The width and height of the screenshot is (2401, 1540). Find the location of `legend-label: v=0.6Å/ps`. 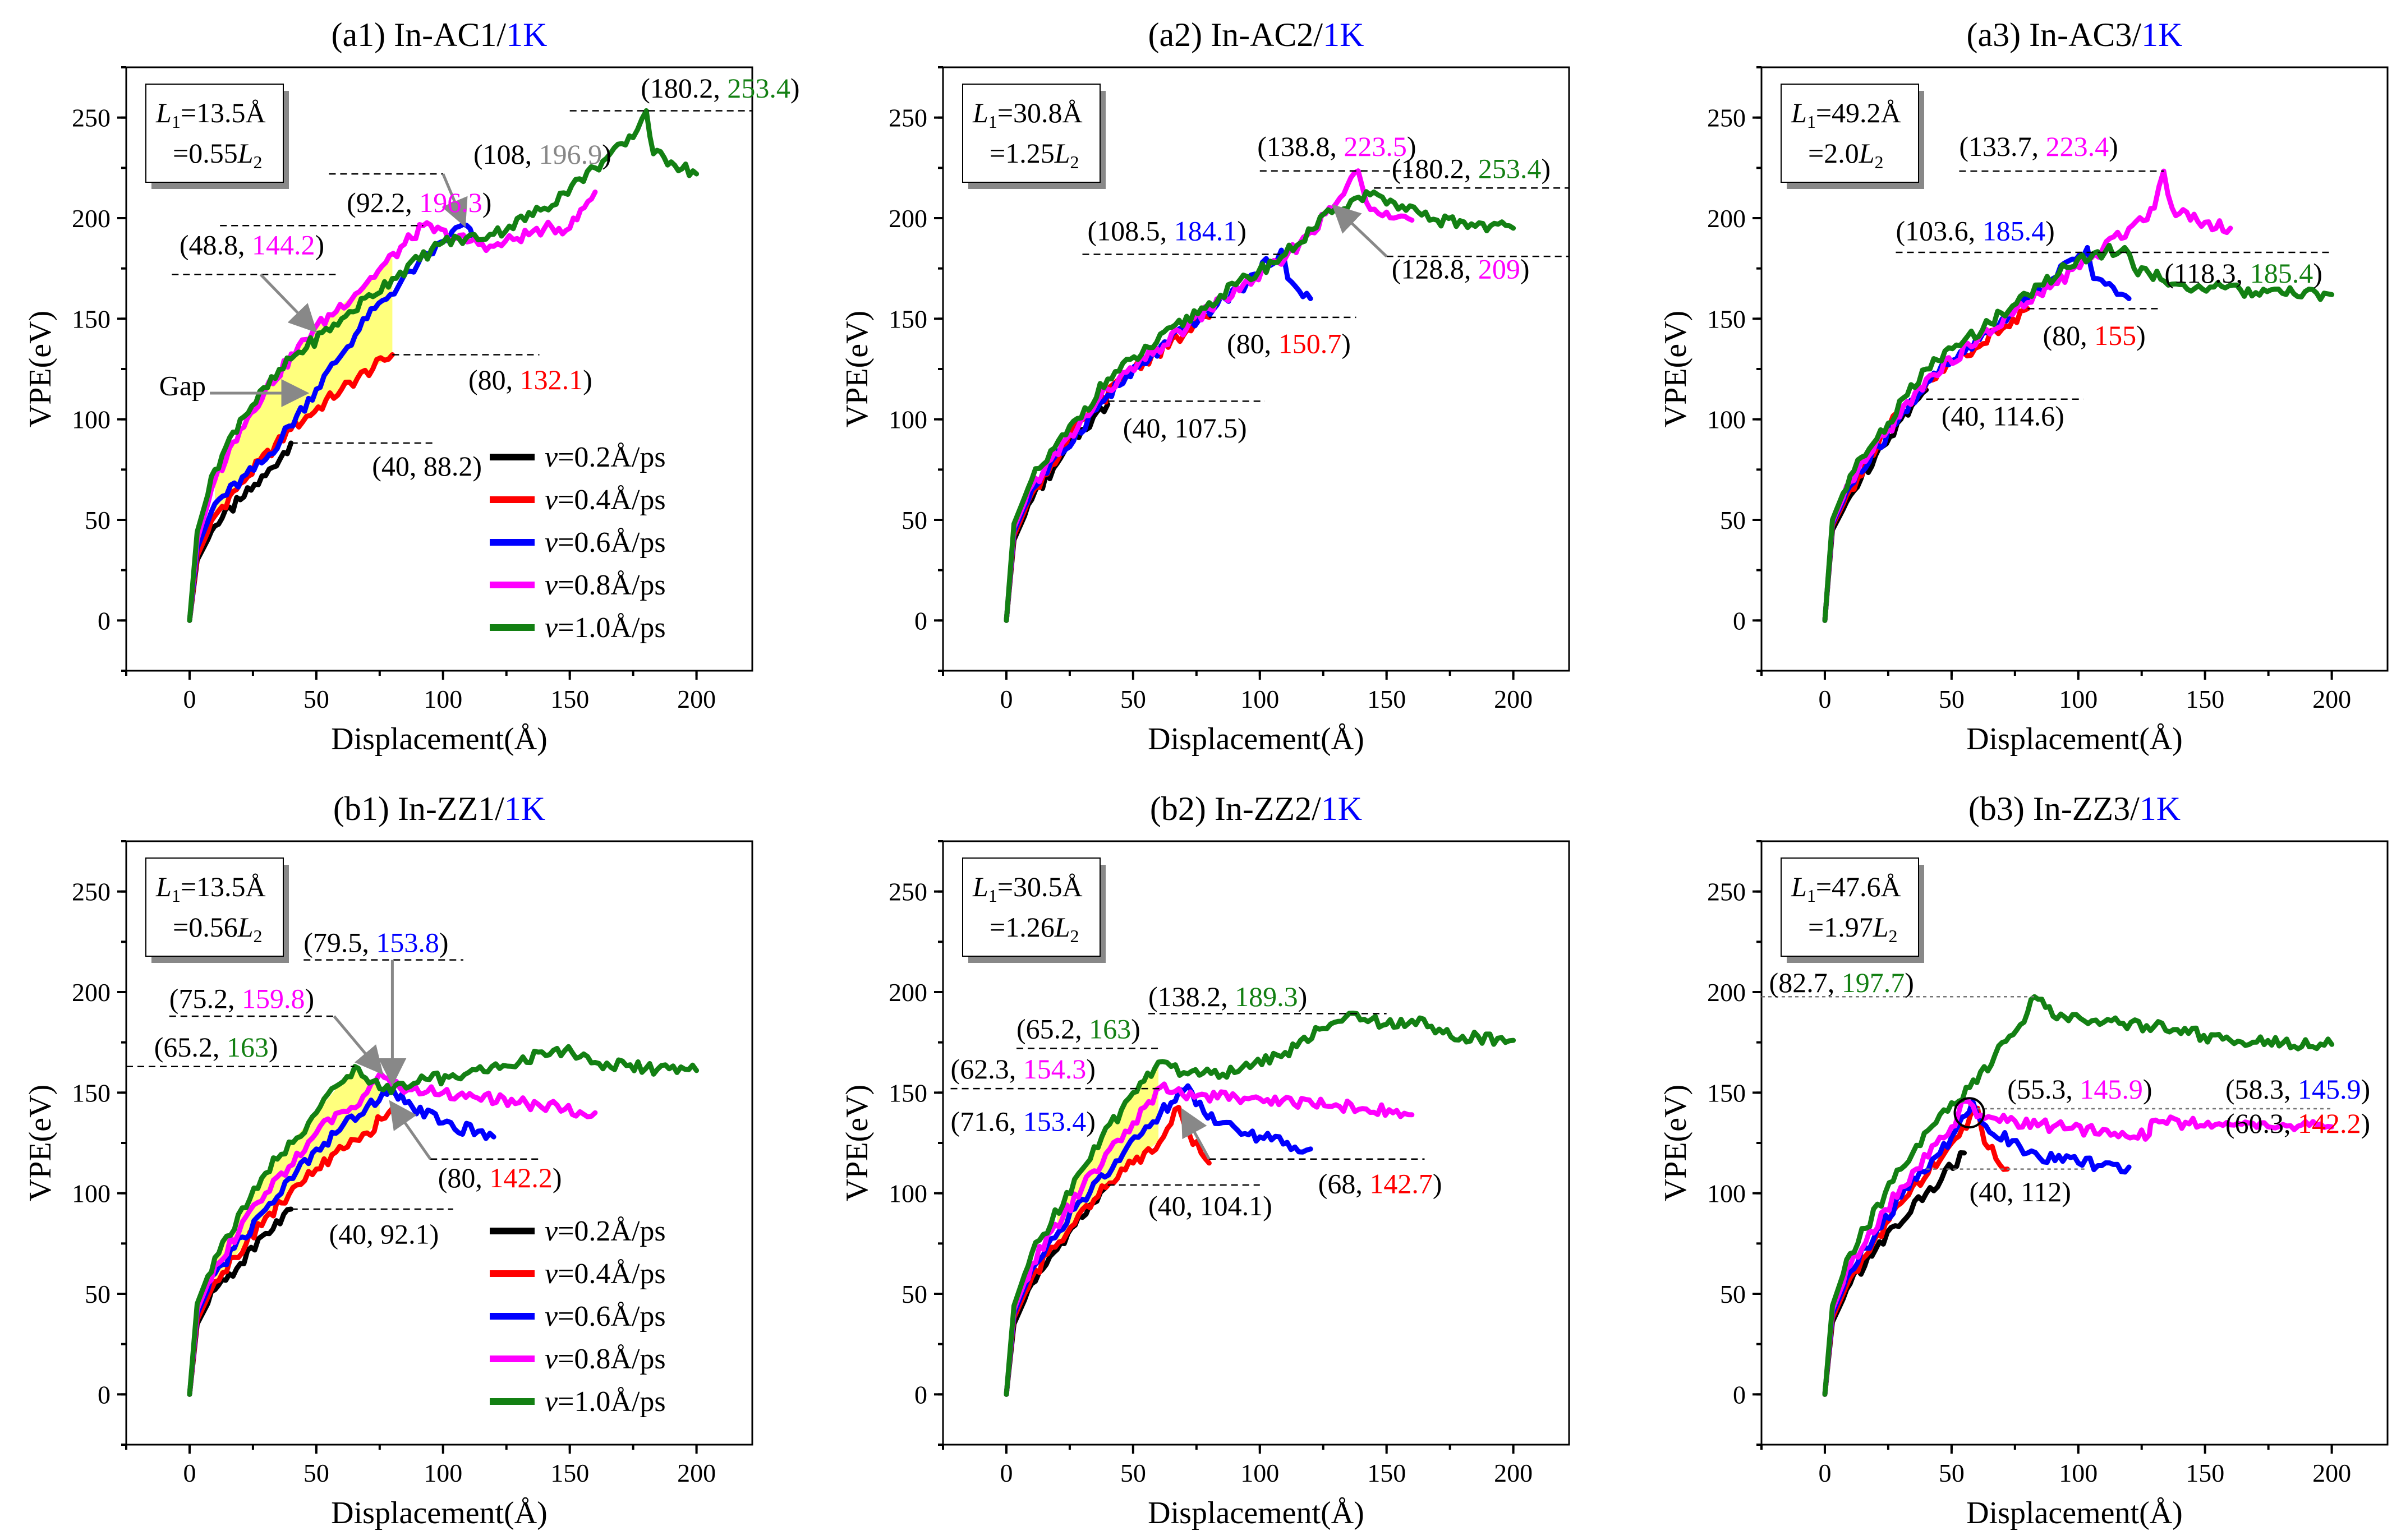

legend-label: v=0.6Å/ps is located at coordinates (605, 543).